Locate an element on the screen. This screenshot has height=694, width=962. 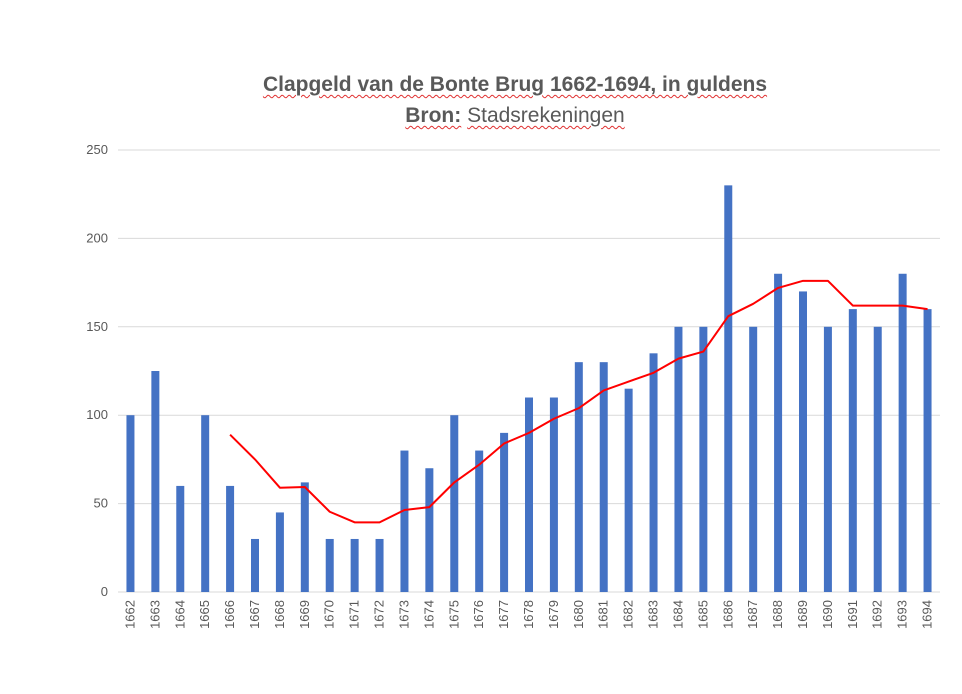
y-tick-label: 0 is located at coordinates (104, 591).